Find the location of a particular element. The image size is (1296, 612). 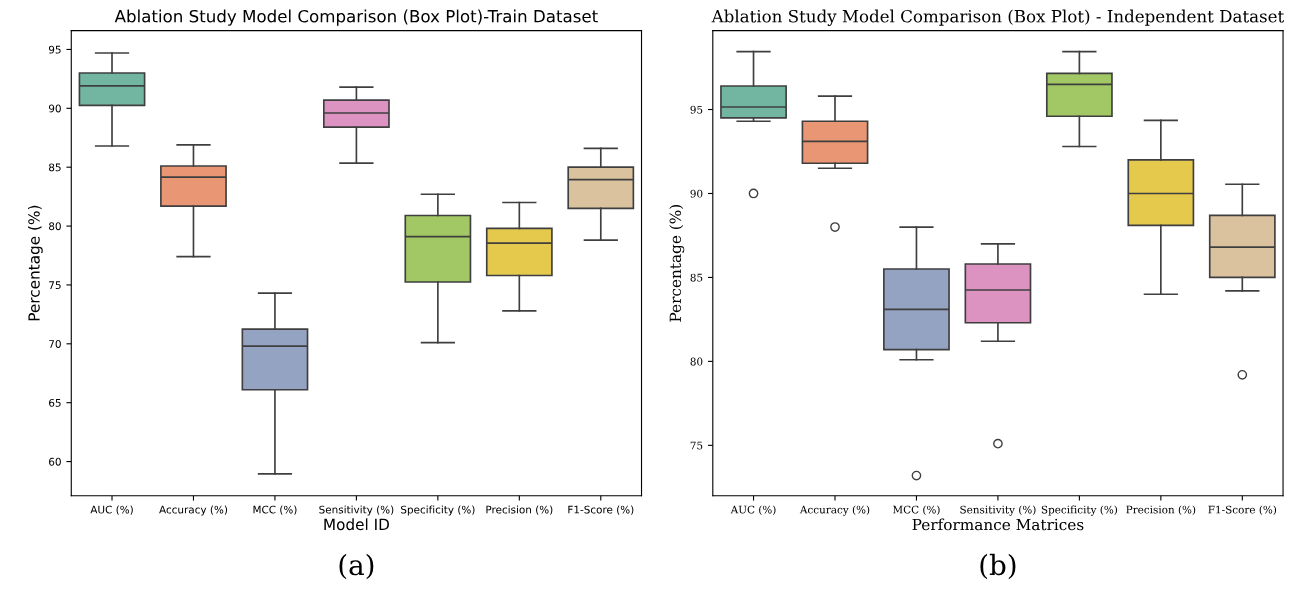

y-tick-label: 70 is located at coordinates (55, 344).